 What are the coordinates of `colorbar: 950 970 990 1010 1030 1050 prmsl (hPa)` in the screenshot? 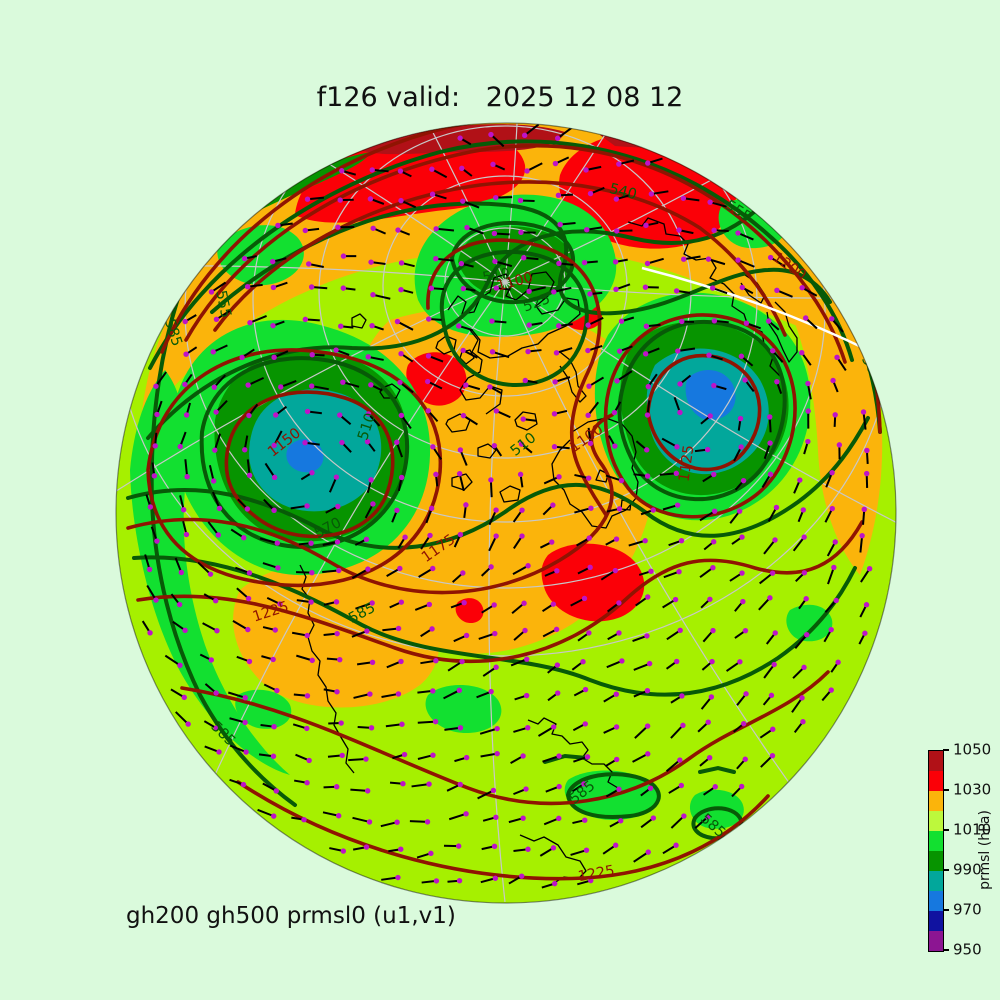 It's located at (963, 850).